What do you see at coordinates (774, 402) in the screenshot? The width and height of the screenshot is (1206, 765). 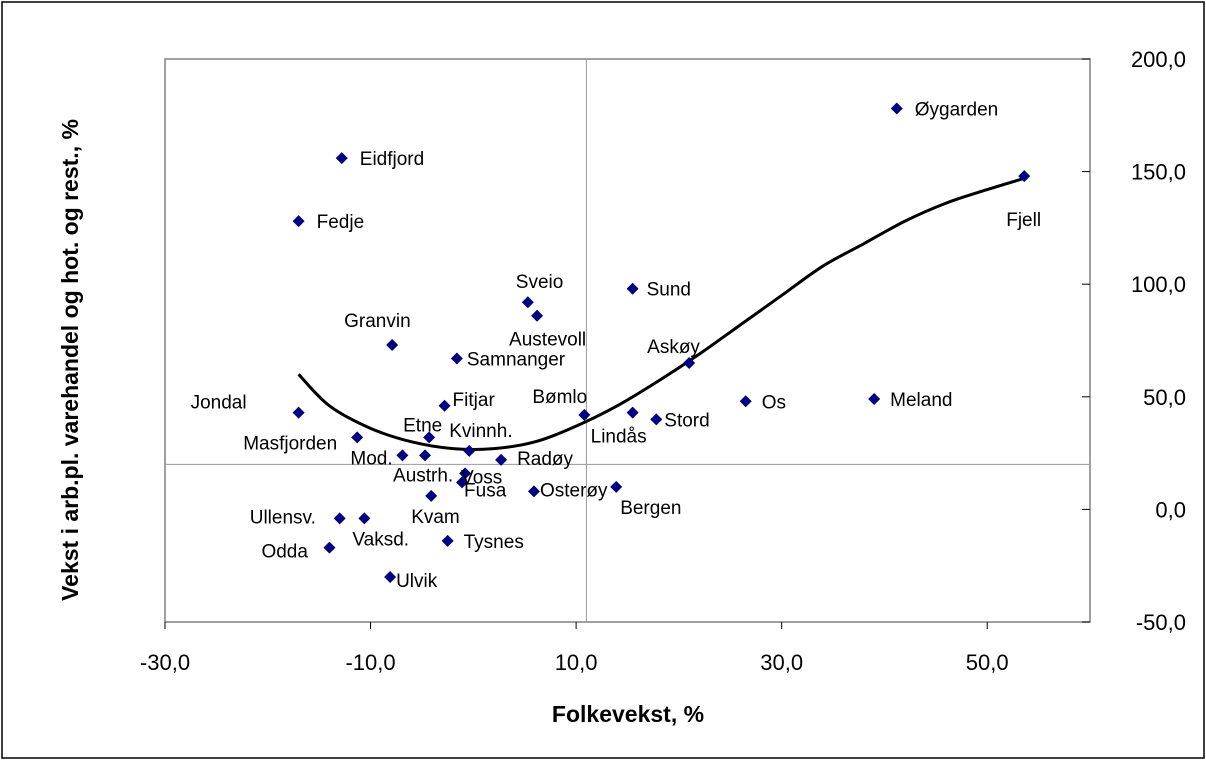 I see `point-label: Os` at bounding box center [774, 402].